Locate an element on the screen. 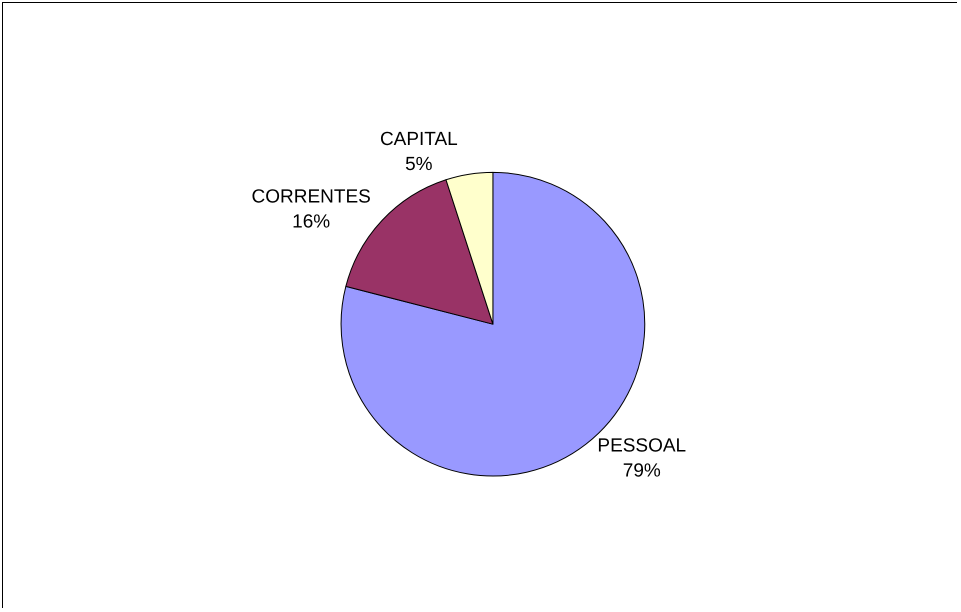 The image size is (961, 612). slice-label: CAPITAL is located at coordinates (419, 139).